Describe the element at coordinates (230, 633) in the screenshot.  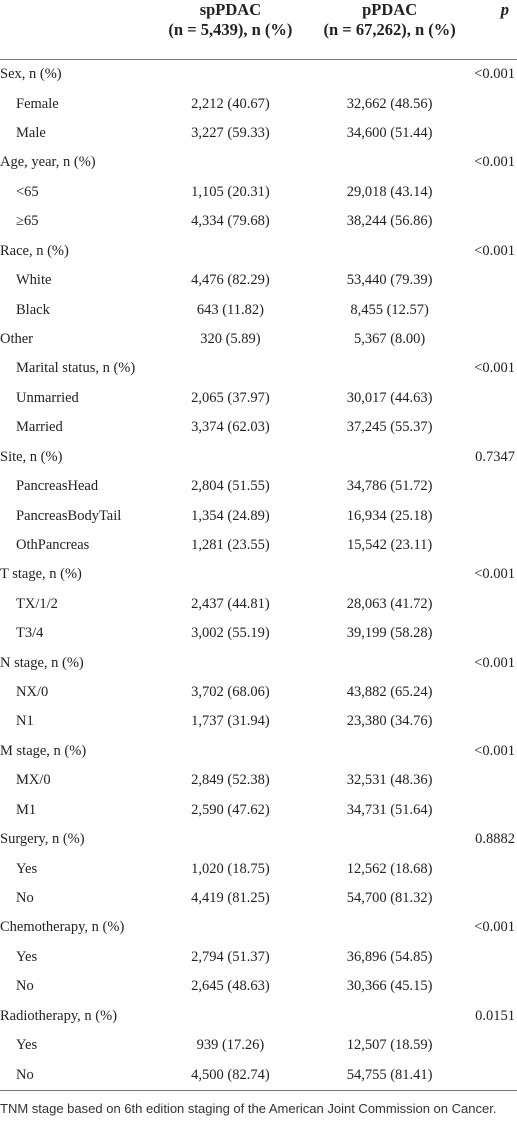
I see `sp-cell: 3,002 (55.19)` at that location.